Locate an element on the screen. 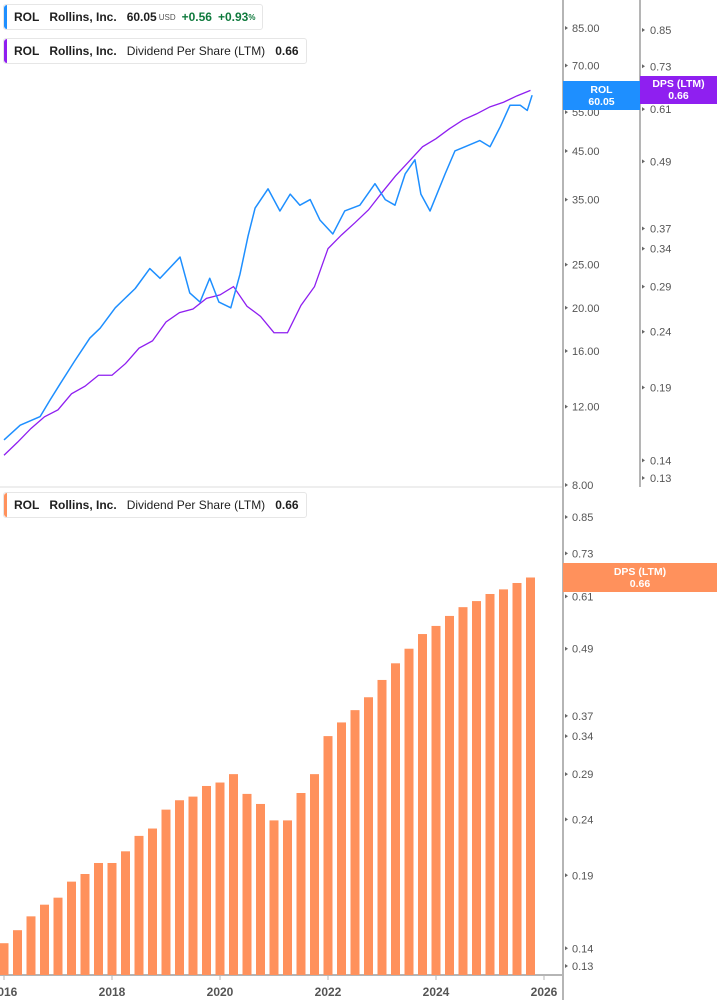 This screenshot has width=717, height=1005. price-tick-label: 12.00 is located at coordinates (586, 408).